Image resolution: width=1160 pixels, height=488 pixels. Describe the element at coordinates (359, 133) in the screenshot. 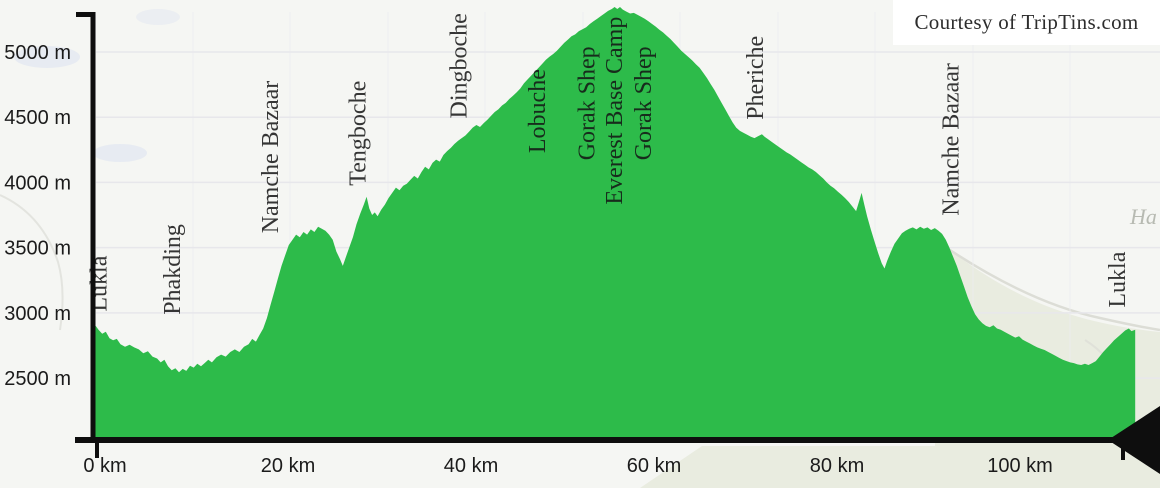

I see `waypoint-label: Tengboche` at that location.